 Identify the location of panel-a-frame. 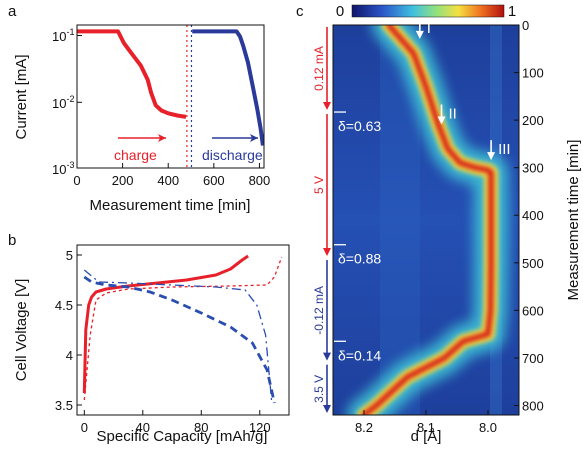
(170, 96).